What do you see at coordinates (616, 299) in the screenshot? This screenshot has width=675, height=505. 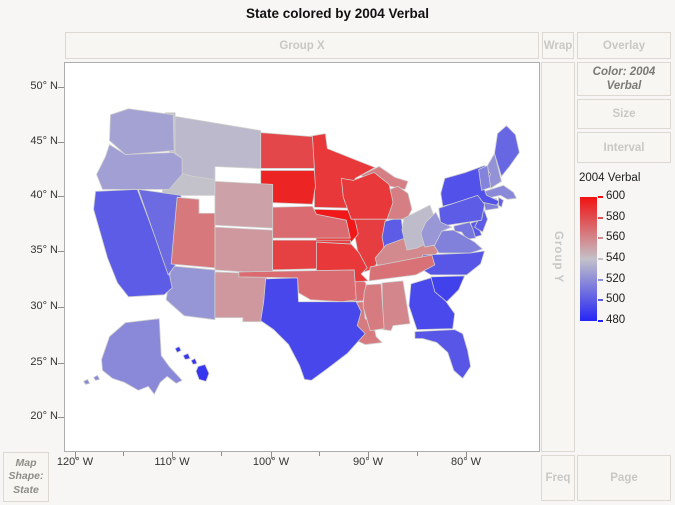 I see `legend-tick-label: 500` at bounding box center [616, 299].